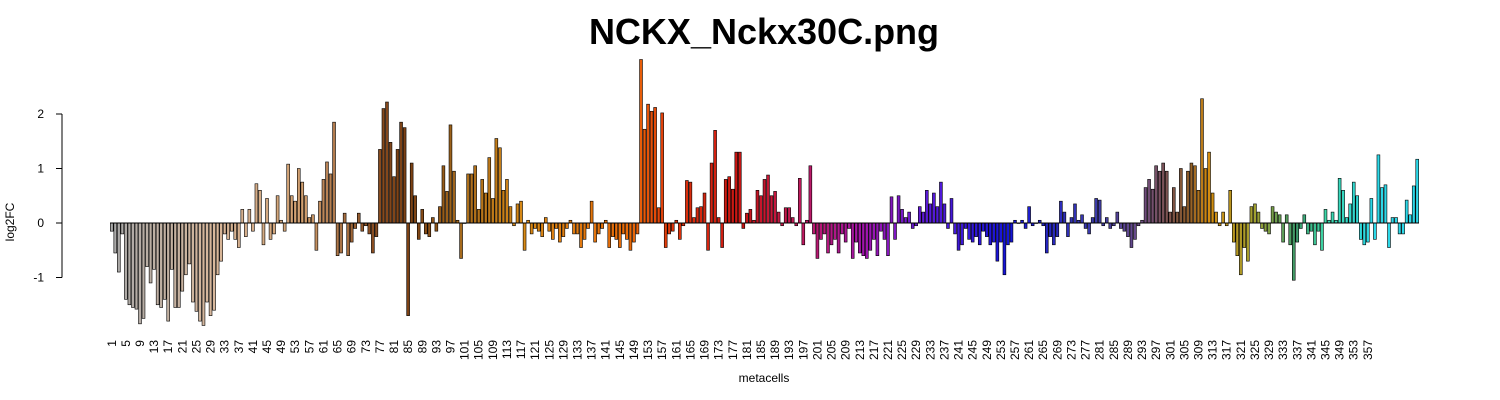 The width and height of the screenshot is (1500, 400). I want to click on x-tick-label: 73, so click(366, 347).